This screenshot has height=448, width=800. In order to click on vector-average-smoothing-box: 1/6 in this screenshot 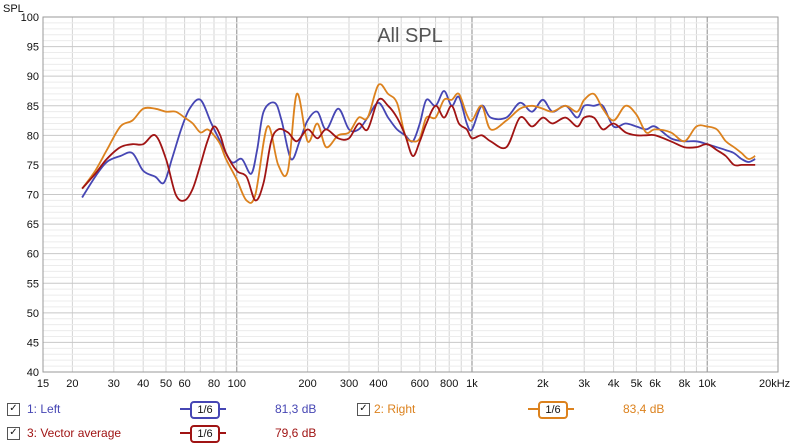, I will do `click(205, 434)`.